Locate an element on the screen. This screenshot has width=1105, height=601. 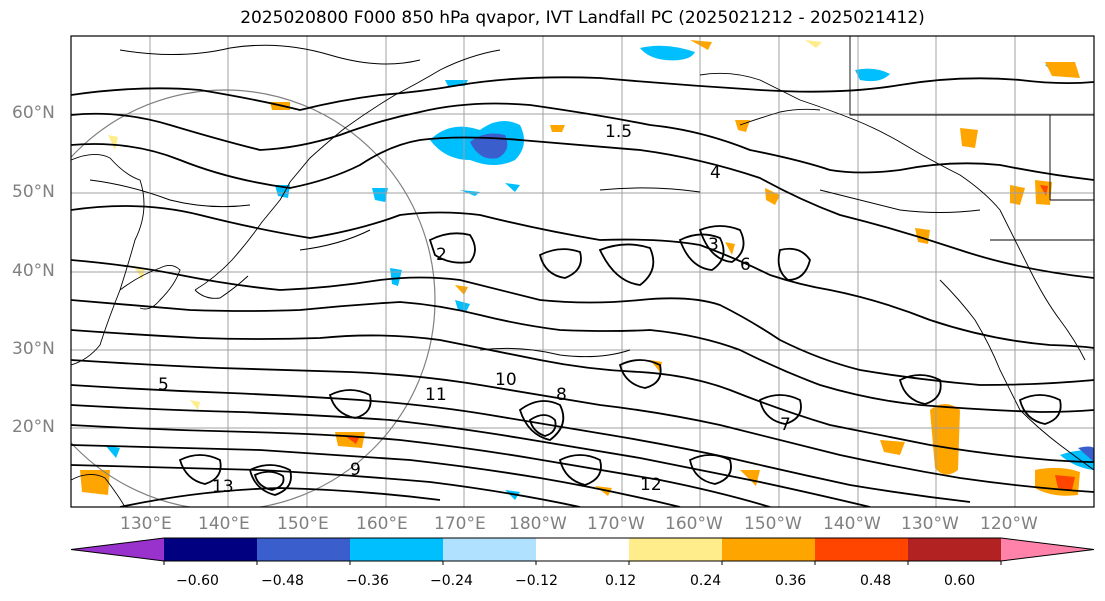
lat-label: 40°N is located at coordinates (33, 271).